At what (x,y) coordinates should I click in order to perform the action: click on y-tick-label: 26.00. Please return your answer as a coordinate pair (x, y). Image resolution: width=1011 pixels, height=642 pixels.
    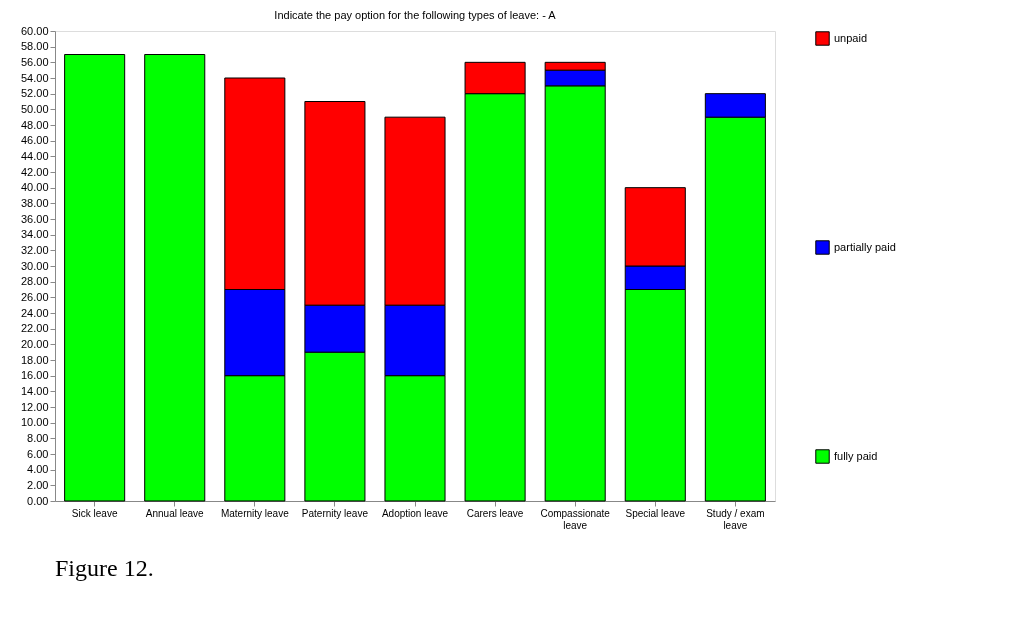
    Looking at the image, I should click on (34, 296).